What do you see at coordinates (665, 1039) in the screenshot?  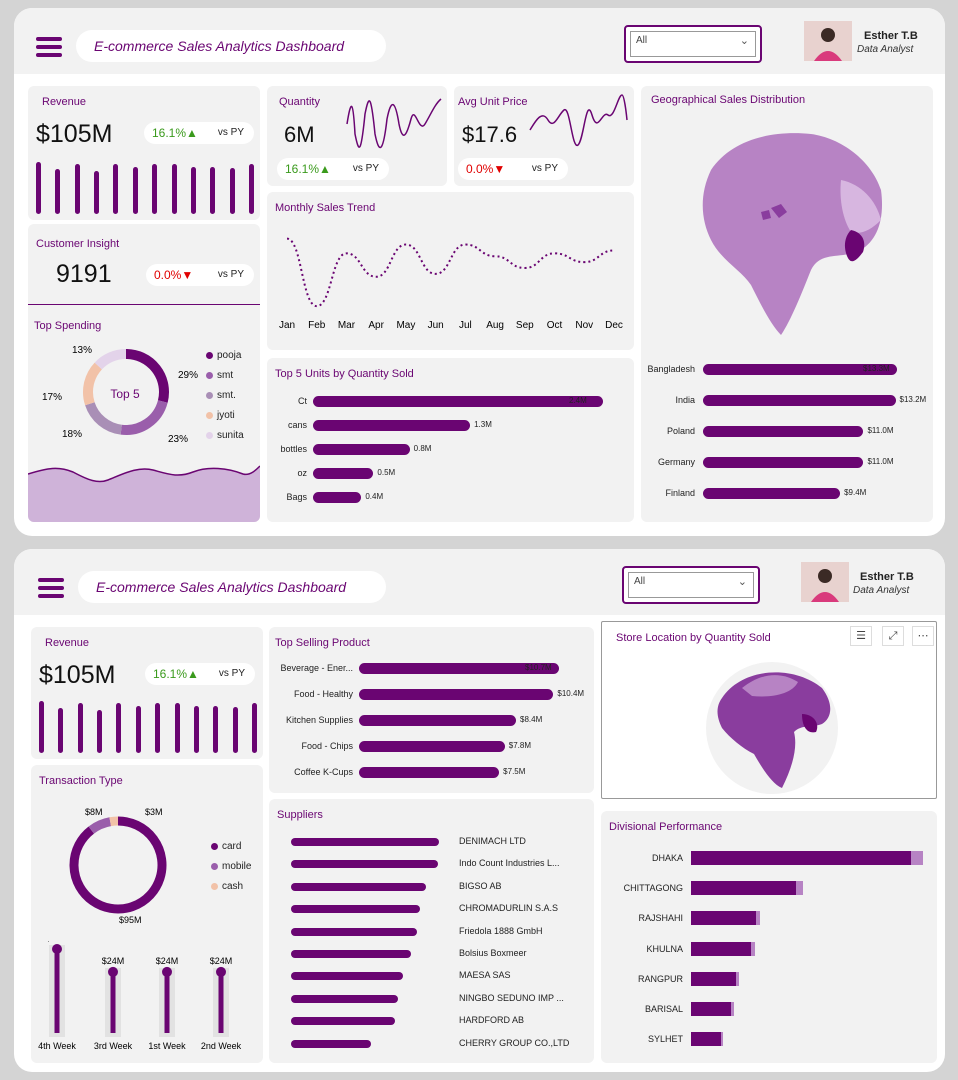 I see `division-label: SYLHET` at bounding box center [665, 1039].